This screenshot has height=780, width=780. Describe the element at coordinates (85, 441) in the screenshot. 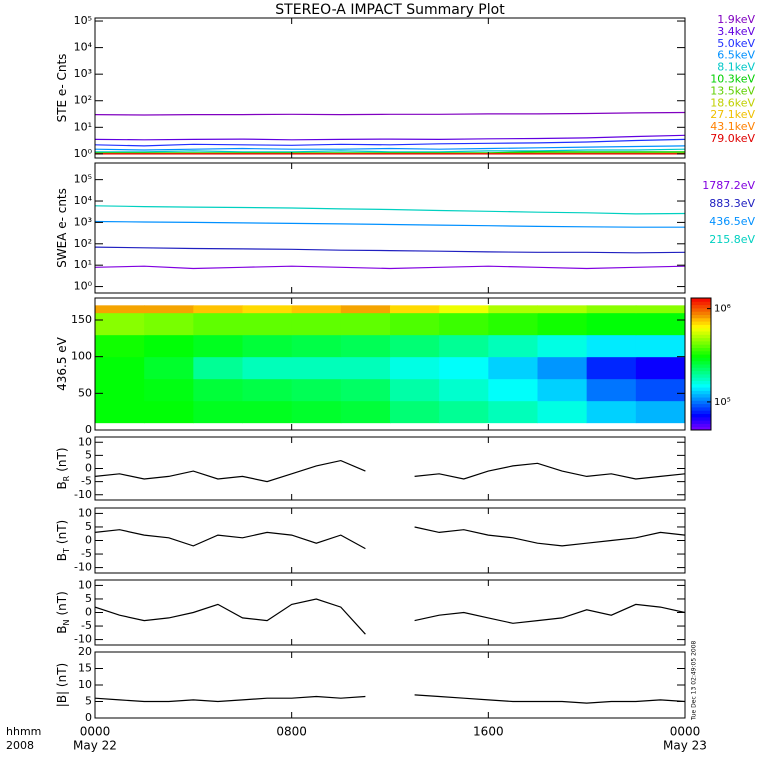

I see `y-tick-label: 10` at that location.